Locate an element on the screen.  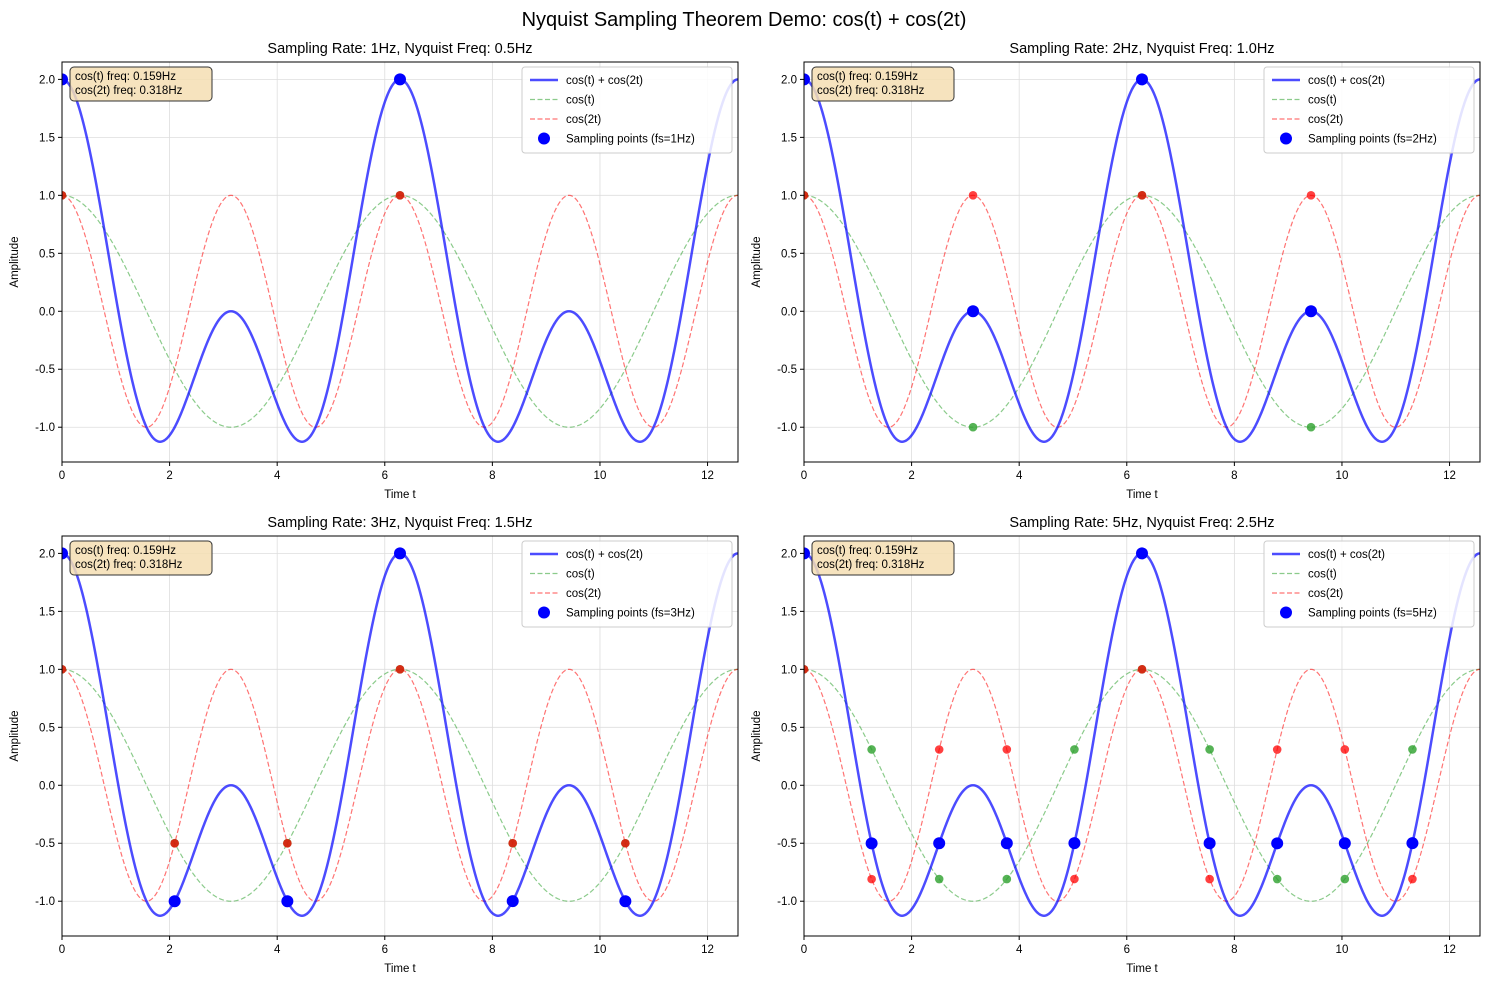
legend-entry-samples: Sampling points (fs=5Hz) is located at coordinates (1358, 613).